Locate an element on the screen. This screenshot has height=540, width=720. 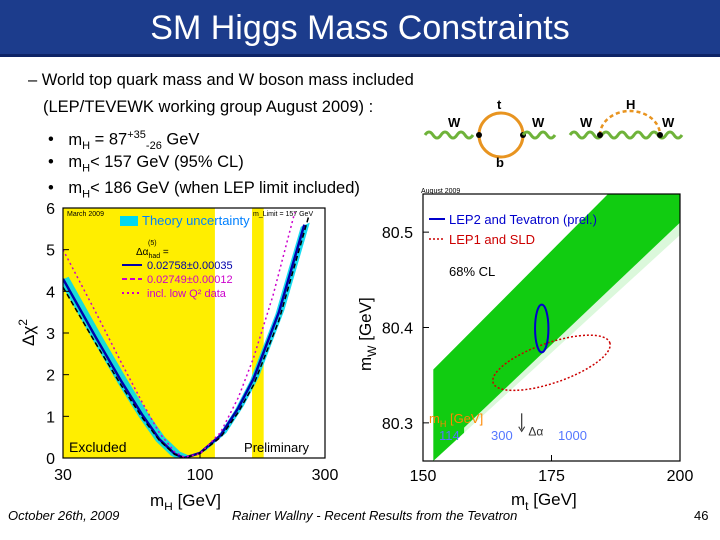
x-tick-label: 30 is located at coordinates (63, 475).